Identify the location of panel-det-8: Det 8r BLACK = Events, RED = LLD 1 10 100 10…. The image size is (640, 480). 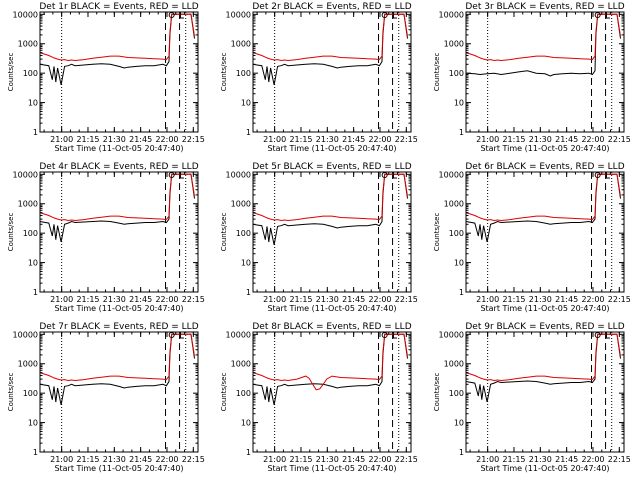
(319, 397).